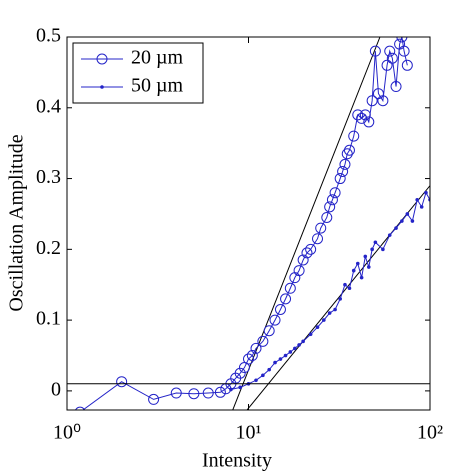  What do you see at coordinates (430, 433) in the screenshot?
I see `x-tick-label: 10²` at bounding box center [430, 433].